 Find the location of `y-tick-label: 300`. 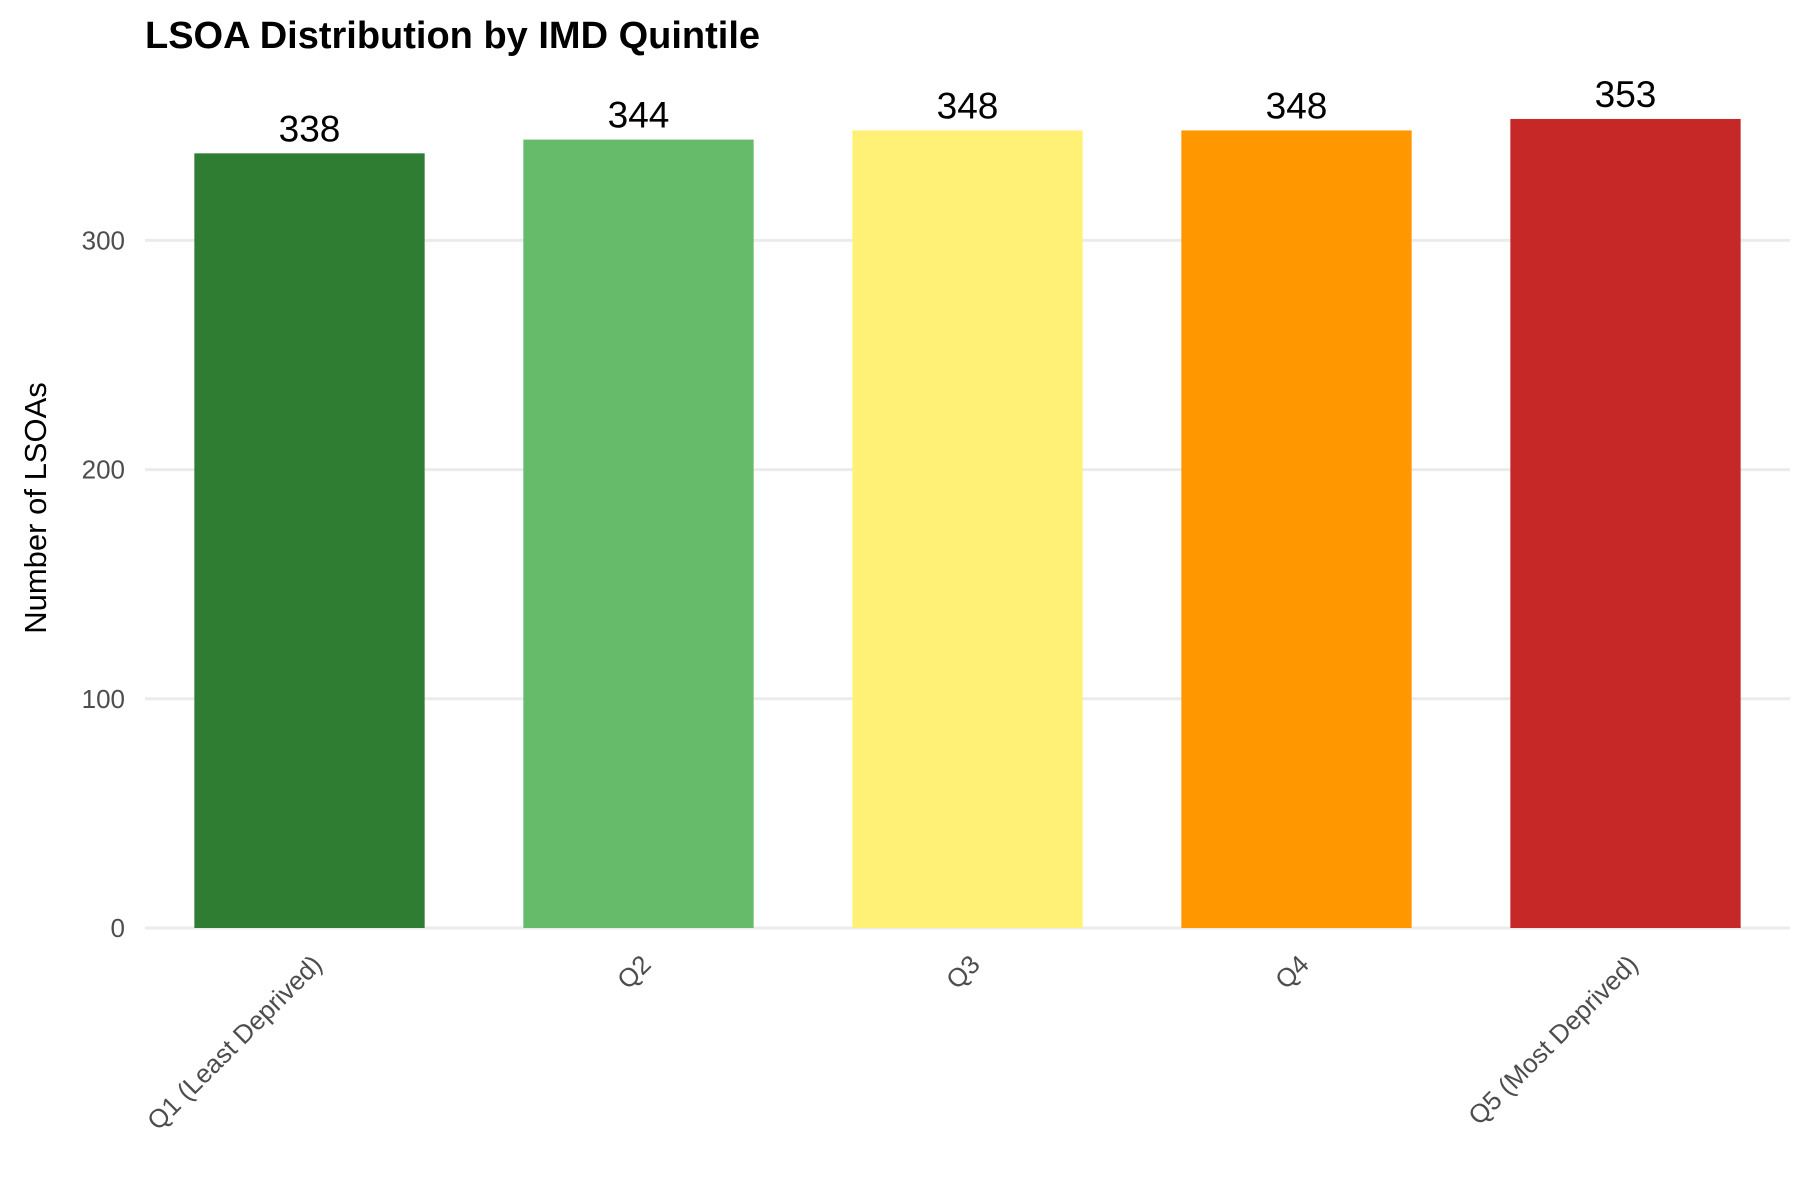

y-tick-label: 300 is located at coordinates (103, 240).